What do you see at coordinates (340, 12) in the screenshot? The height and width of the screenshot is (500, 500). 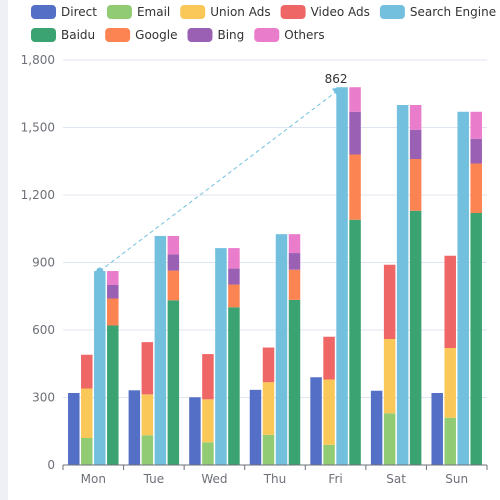 I see `legend-label: Video Ads` at bounding box center [340, 12].